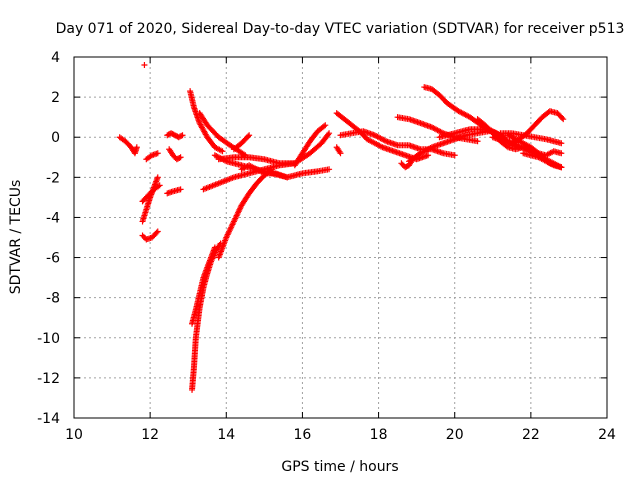 Image resolution: width=640 pixels, height=480 pixels. I want to click on series-s3, so click(150, 235).